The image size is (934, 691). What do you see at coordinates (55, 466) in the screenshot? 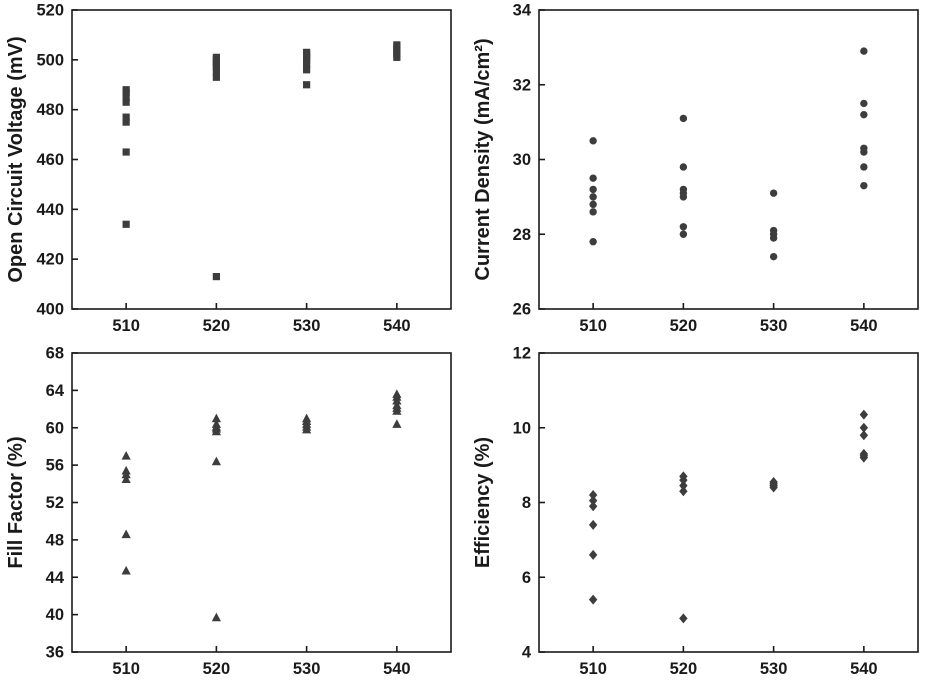
I see `y-tick-label: 56` at bounding box center [55, 466].